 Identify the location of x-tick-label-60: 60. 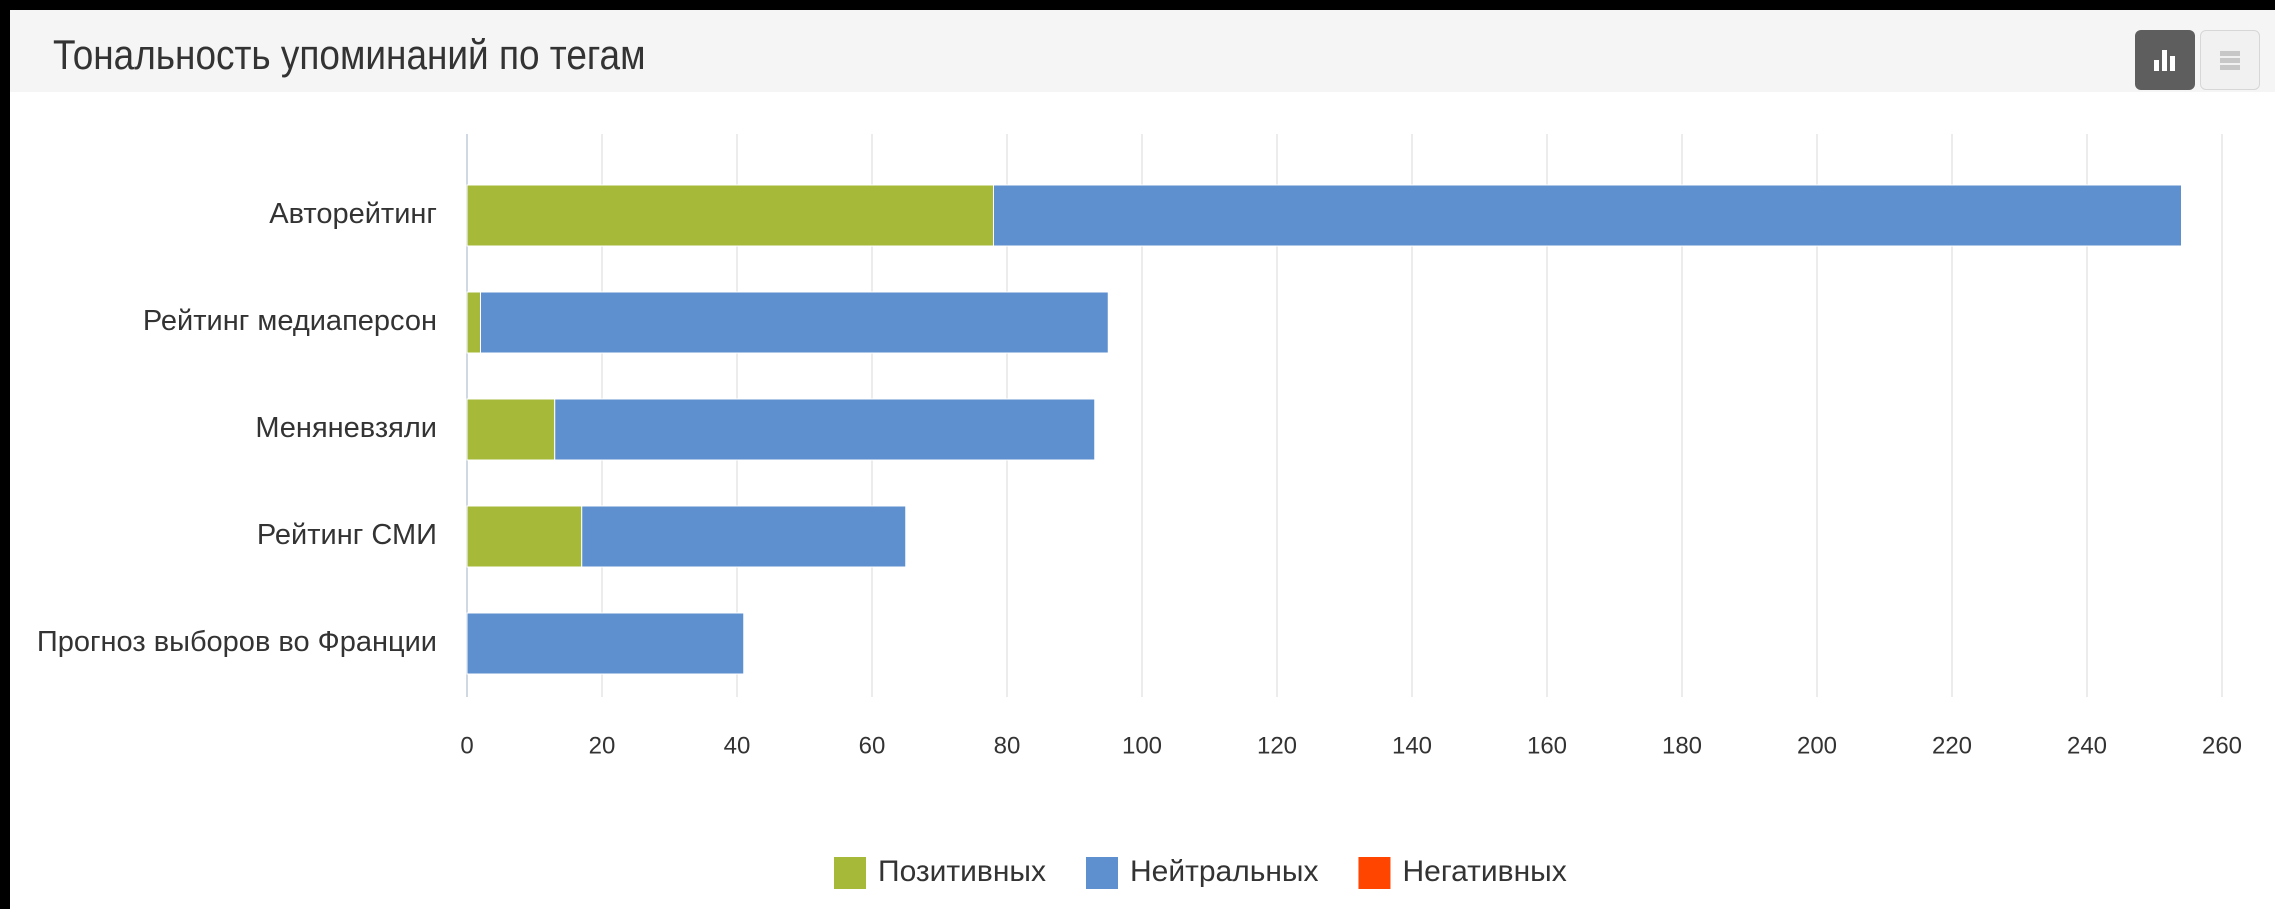
(872, 745).